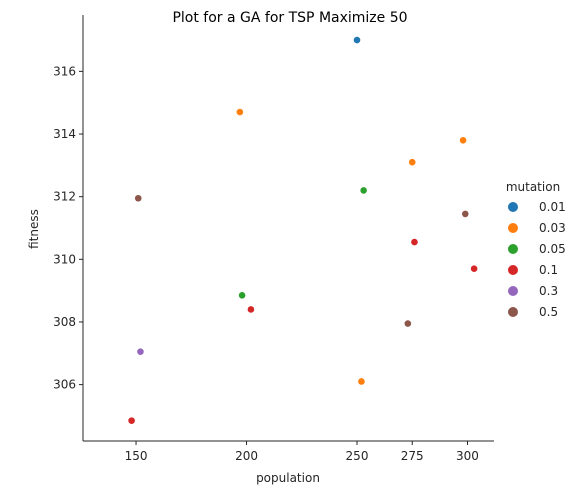 Image resolution: width=581 pixels, height=500 pixels. Describe the element at coordinates (533, 187) in the screenshot. I see `legend-title: mutation` at that location.